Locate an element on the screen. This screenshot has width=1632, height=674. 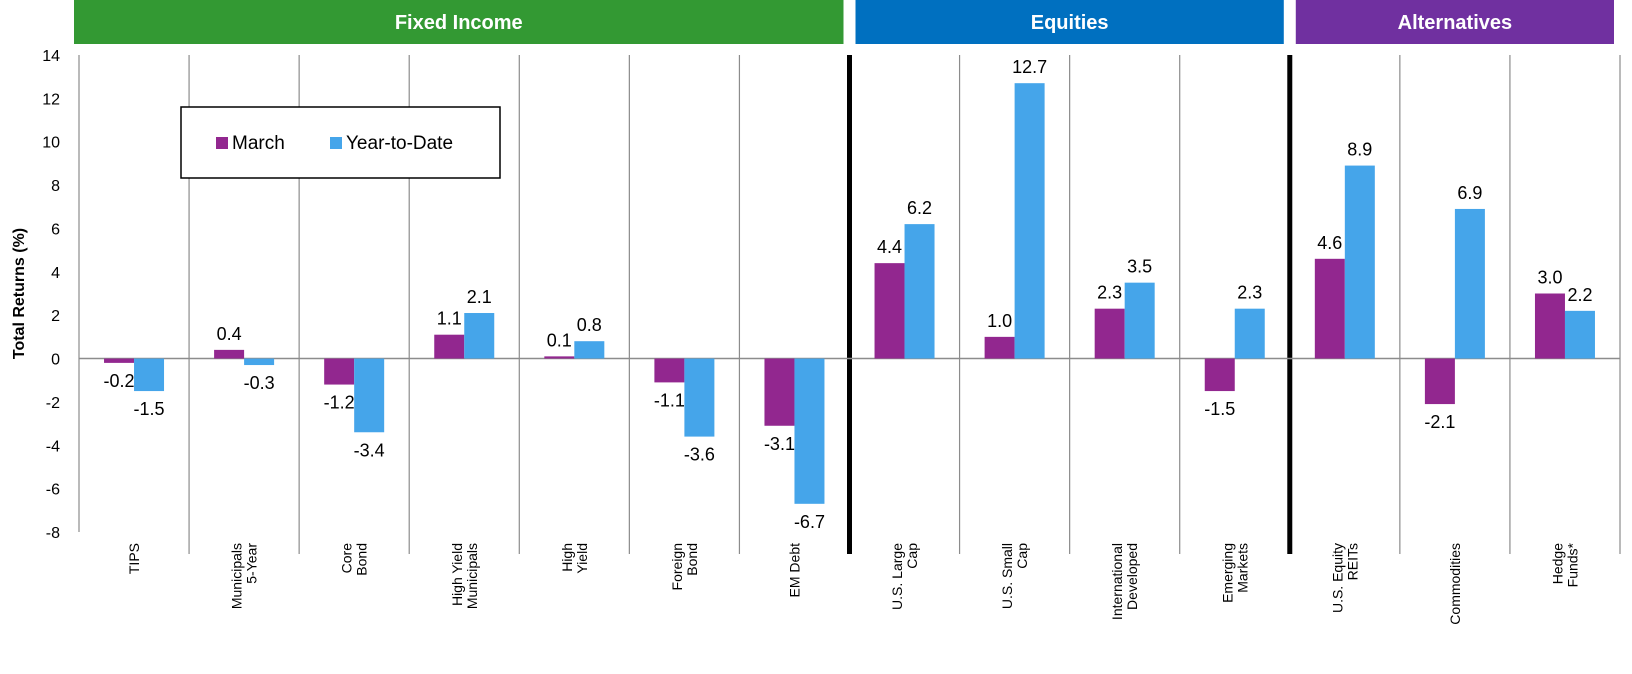
bar-year-to-date-hedge-funds is located at coordinates (1579, 334).